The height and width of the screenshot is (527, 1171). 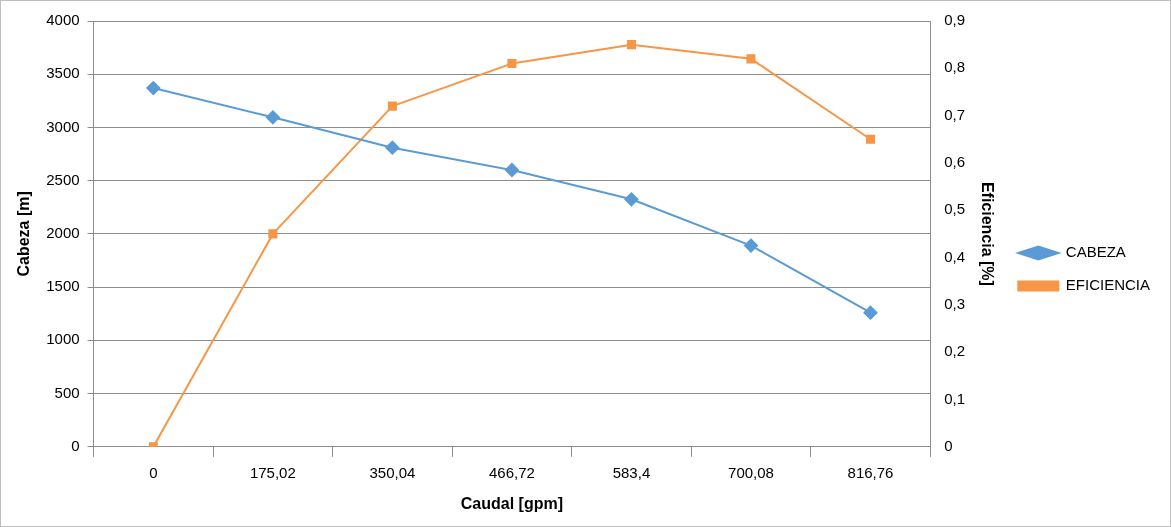 I want to click on y-tick-label: 500, so click(x=67, y=392).